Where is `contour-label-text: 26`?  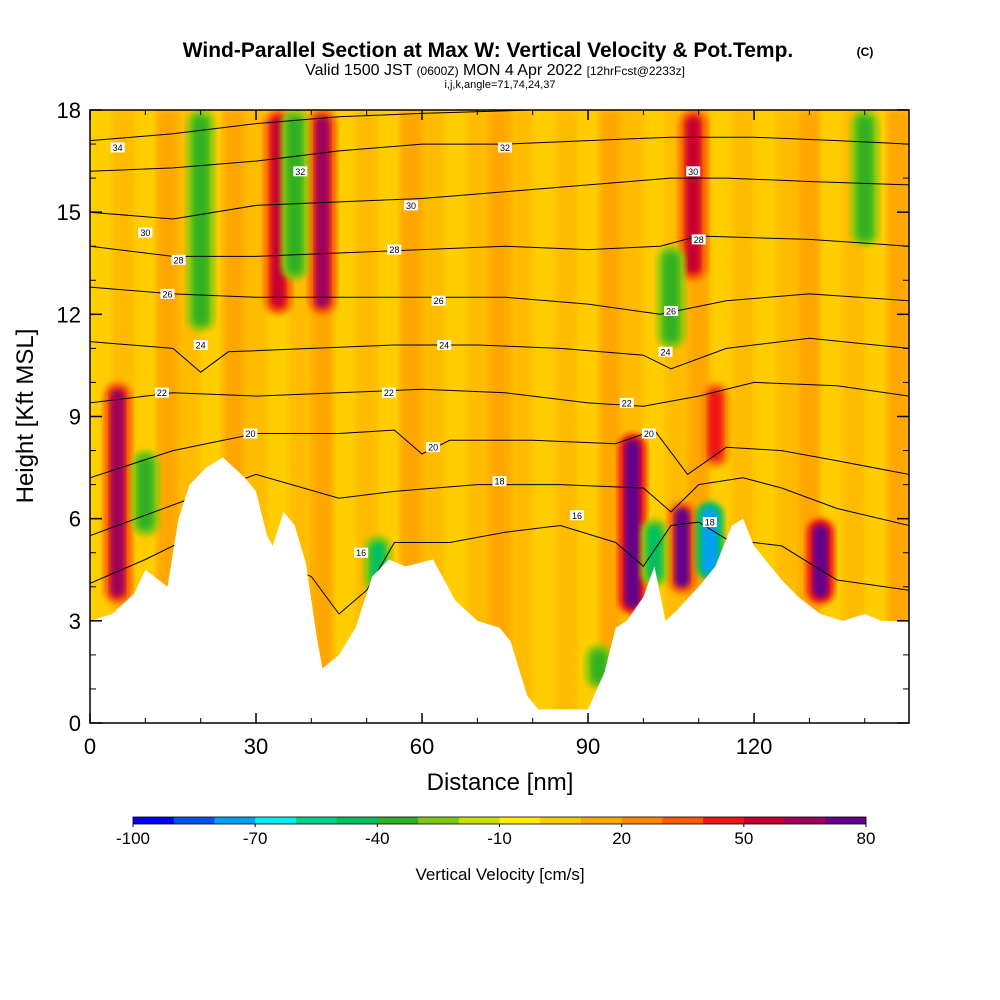 contour-label-text: 26 is located at coordinates (167, 294).